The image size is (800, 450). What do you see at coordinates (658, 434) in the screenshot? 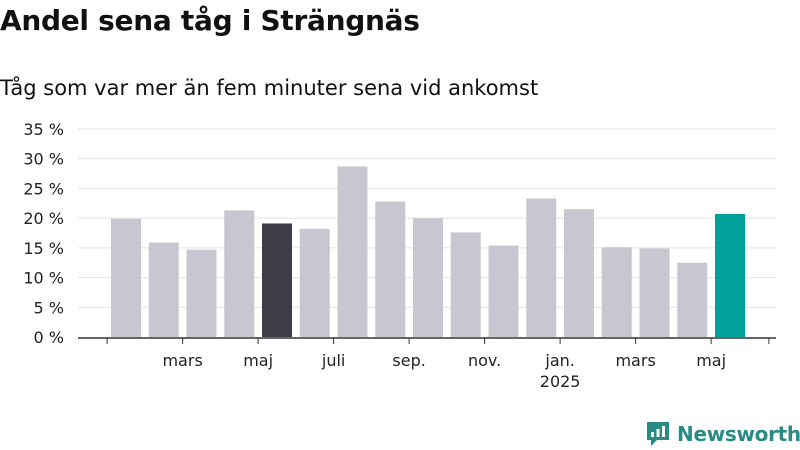
I see `newsworthy-logo-icon` at bounding box center [658, 434].